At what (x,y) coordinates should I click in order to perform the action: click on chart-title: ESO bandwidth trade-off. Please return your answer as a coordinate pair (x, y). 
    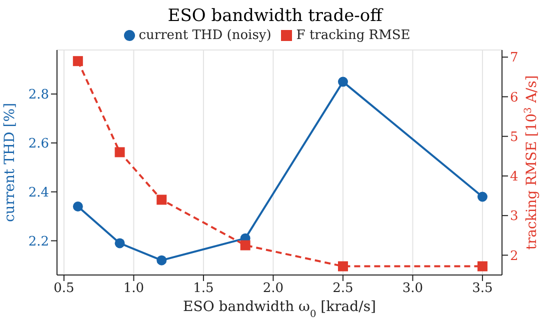
    Looking at the image, I should click on (275, 16).